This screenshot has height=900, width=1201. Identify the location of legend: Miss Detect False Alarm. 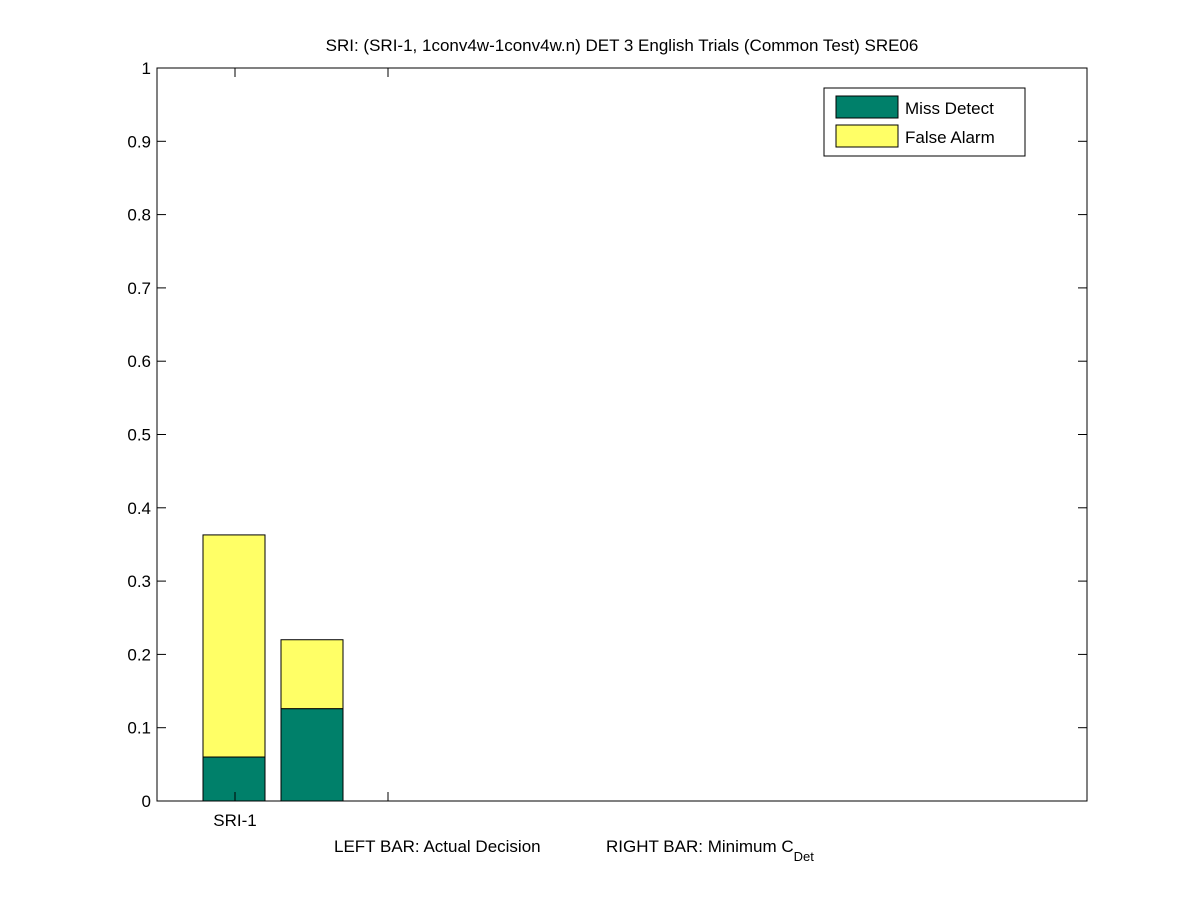
(924, 122).